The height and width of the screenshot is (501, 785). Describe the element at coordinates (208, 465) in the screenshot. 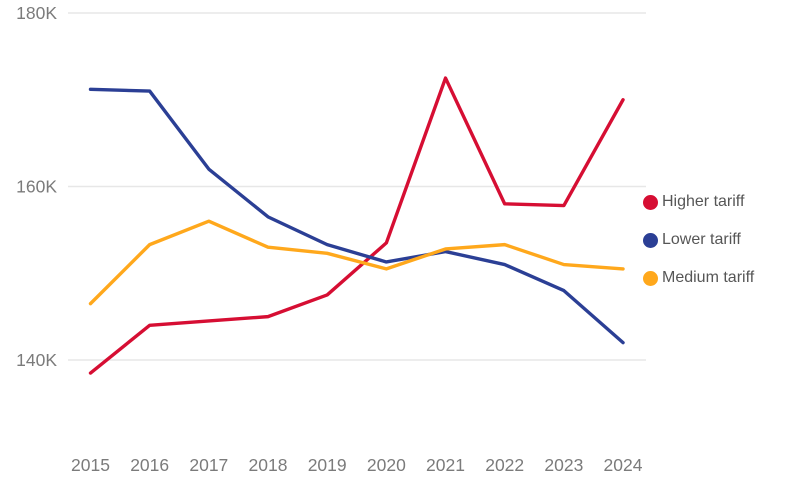

I see `x-axis-tick-label: 2017` at that location.